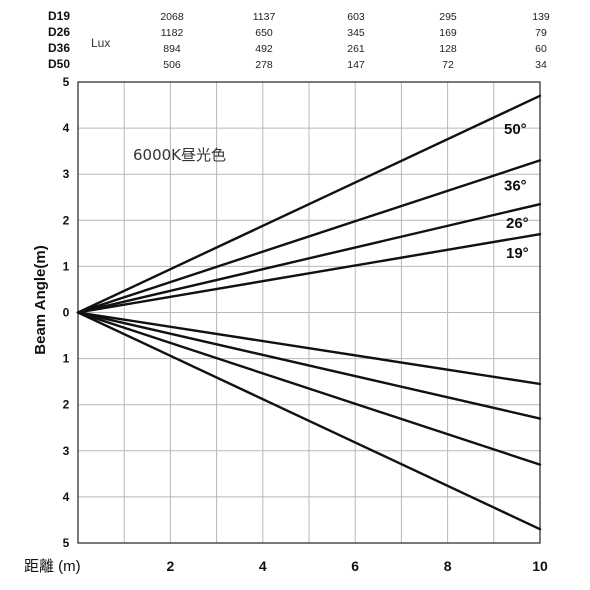  I want to click on x-axis-ticks: 2 4 6 8 10, so click(357, 566).